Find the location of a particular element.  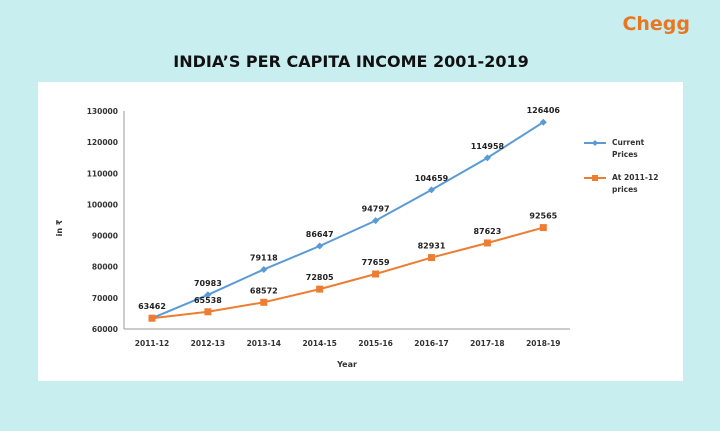

x-axis-label: Year is located at coordinates (346, 364).